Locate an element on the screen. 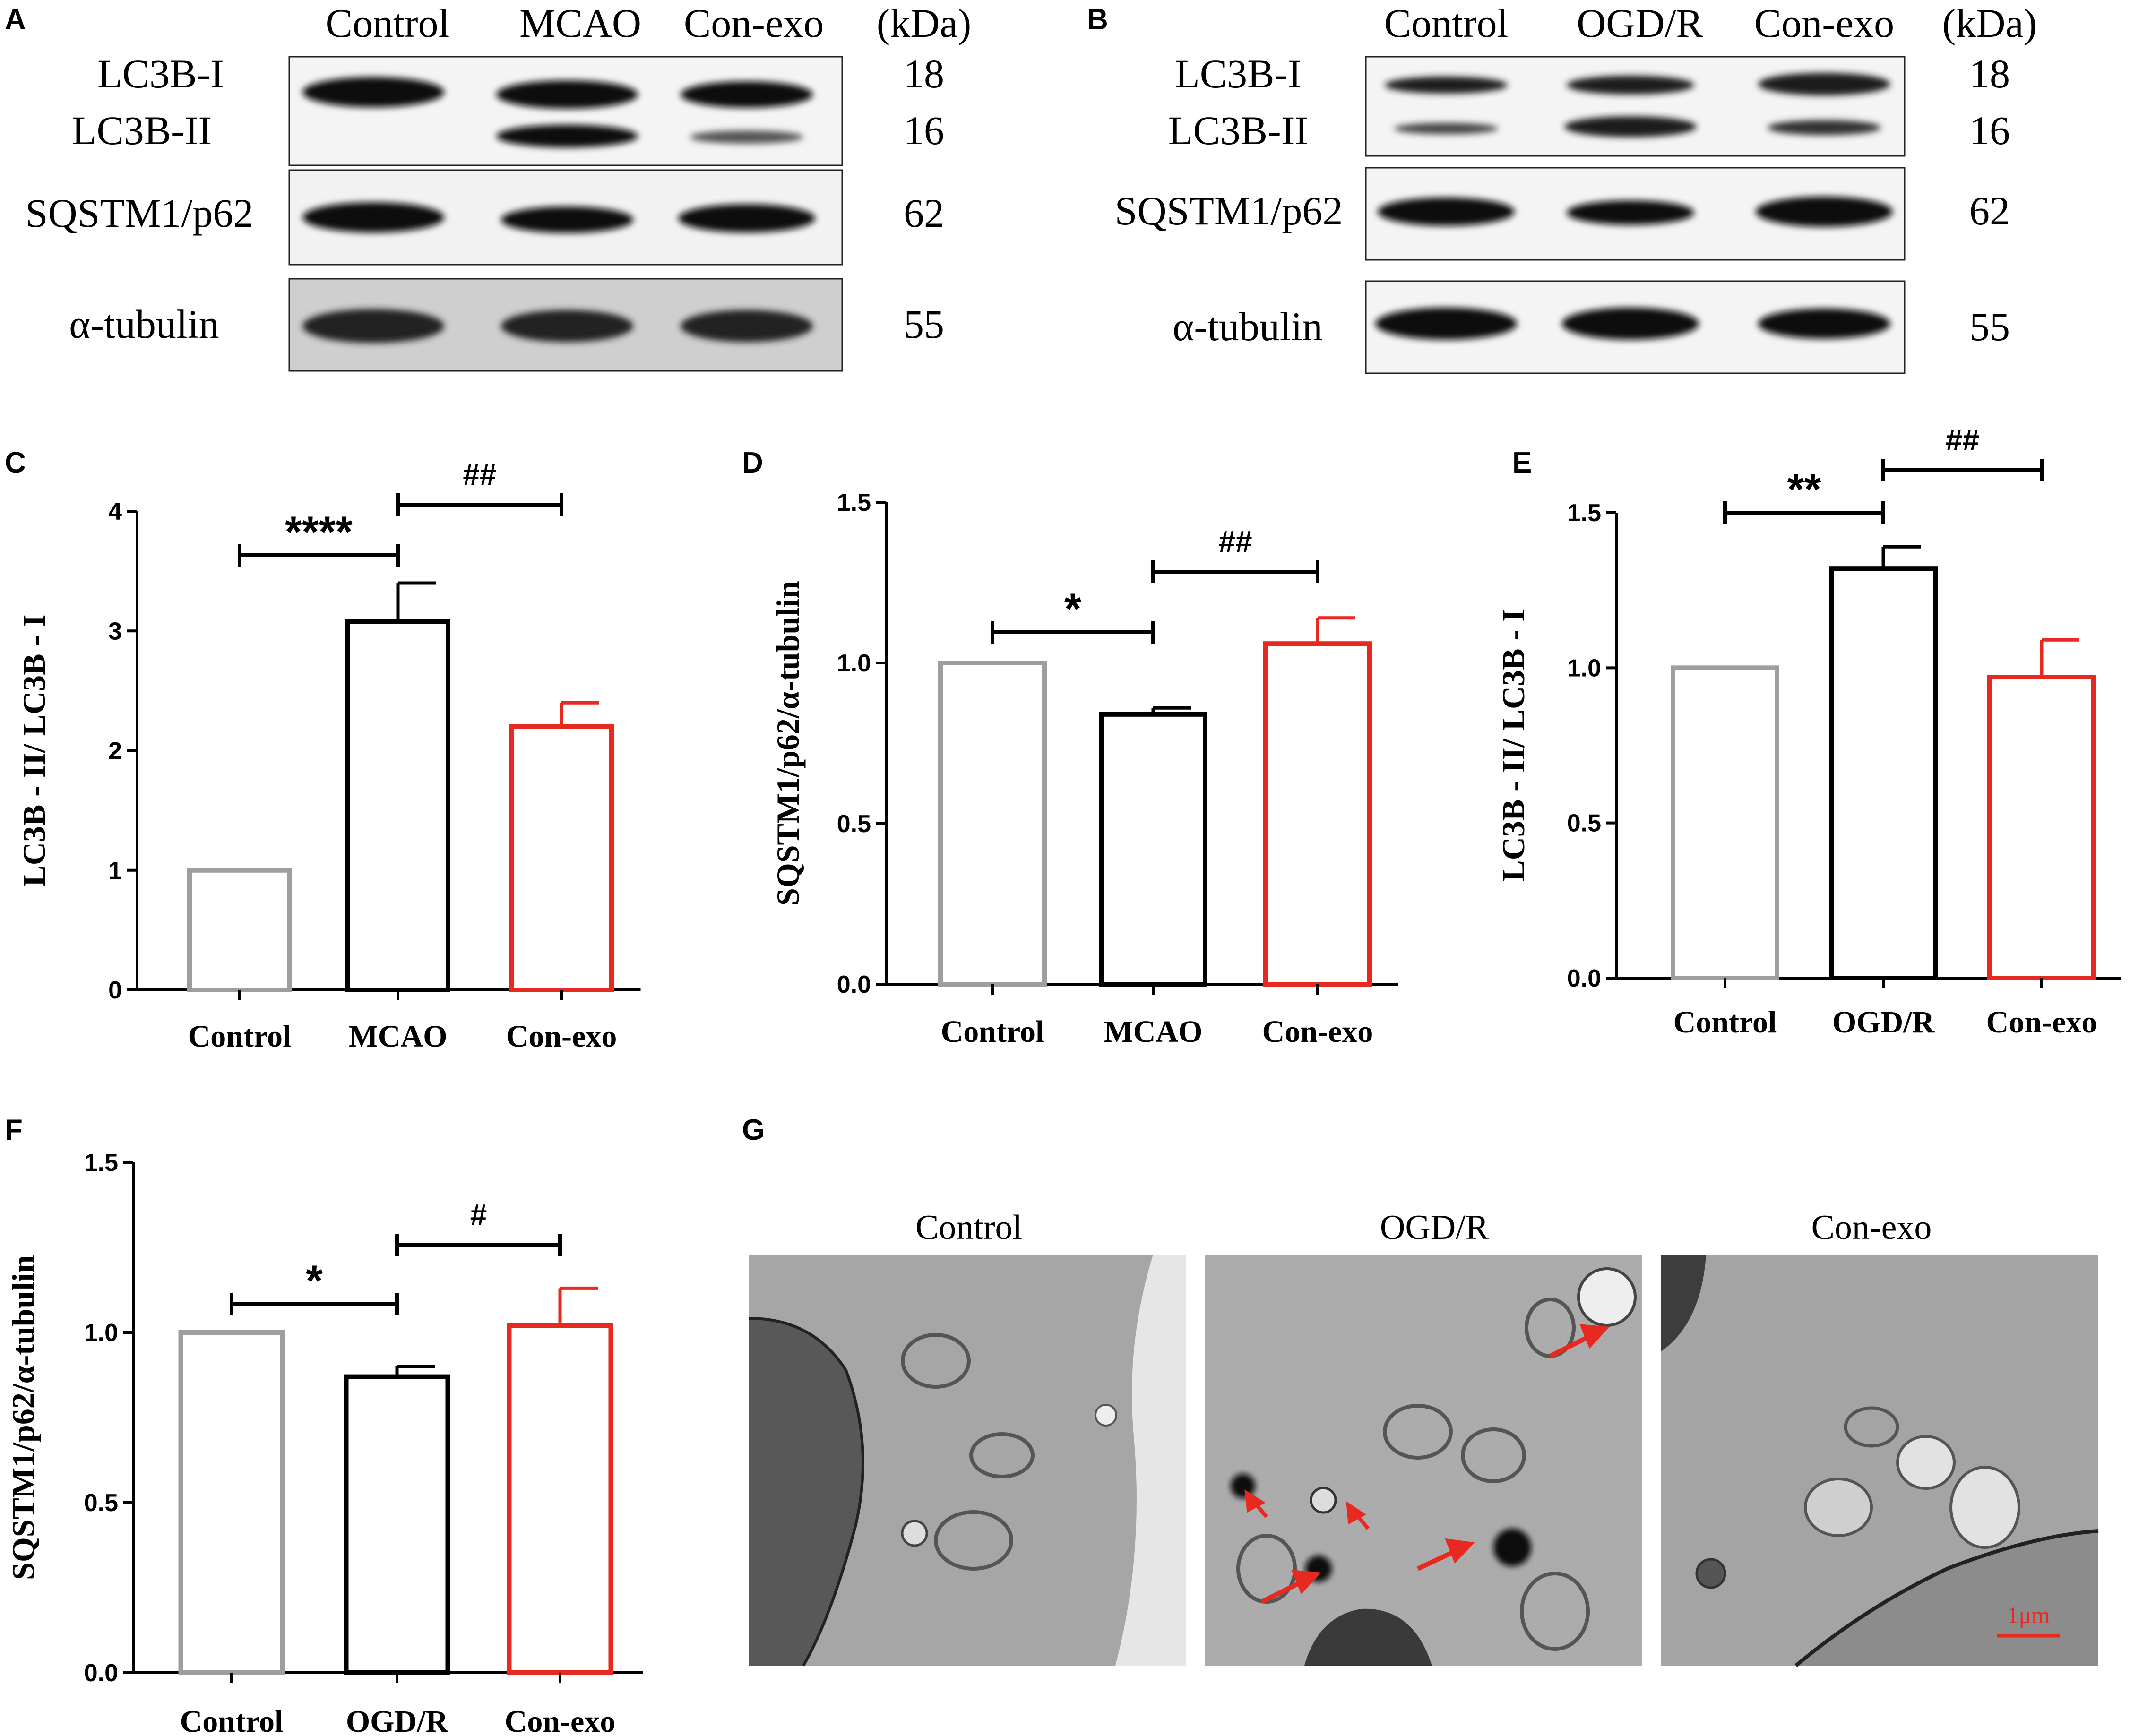 The height and width of the screenshot is (1736, 2156). panel-a-blot-lc3b is located at coordinates (566, 111).